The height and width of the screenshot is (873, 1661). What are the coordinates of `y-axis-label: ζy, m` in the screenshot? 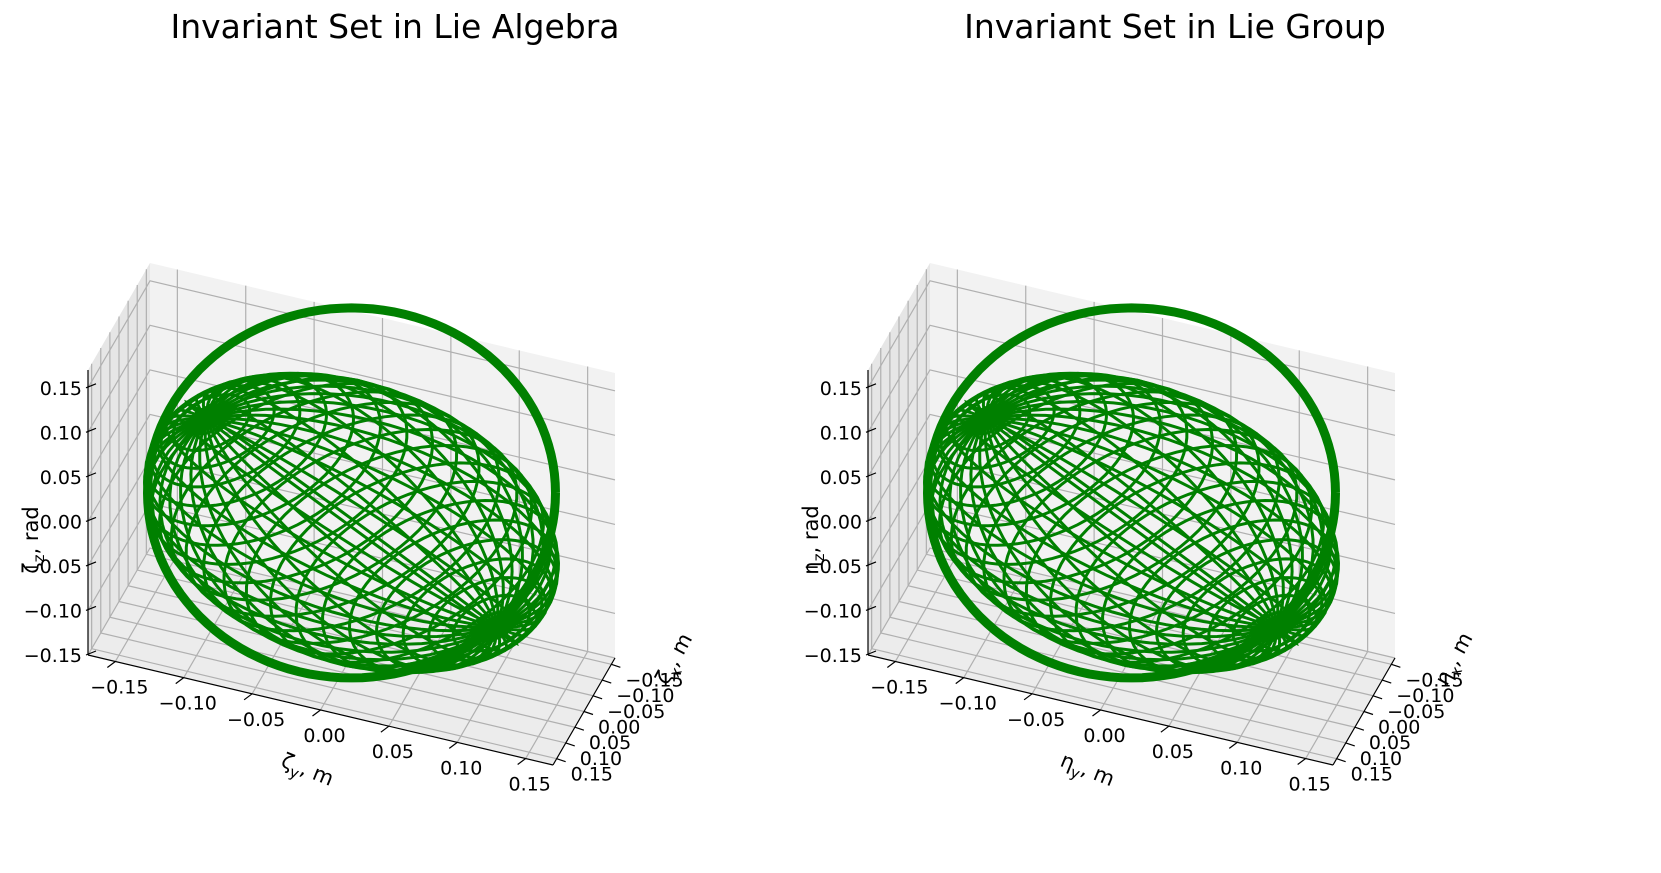 It's located at (306, 771).